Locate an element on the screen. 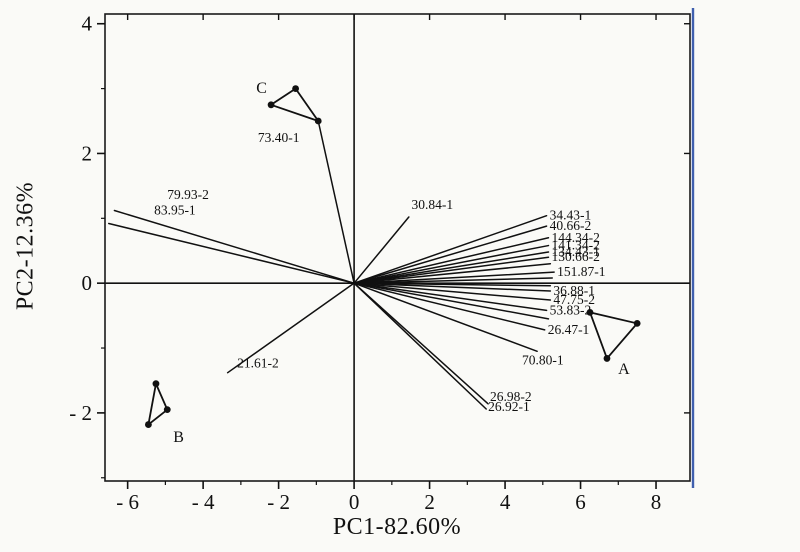 The image size is (800, 552). vector-label: 26.92-1 is located at coordinates (509, 406).